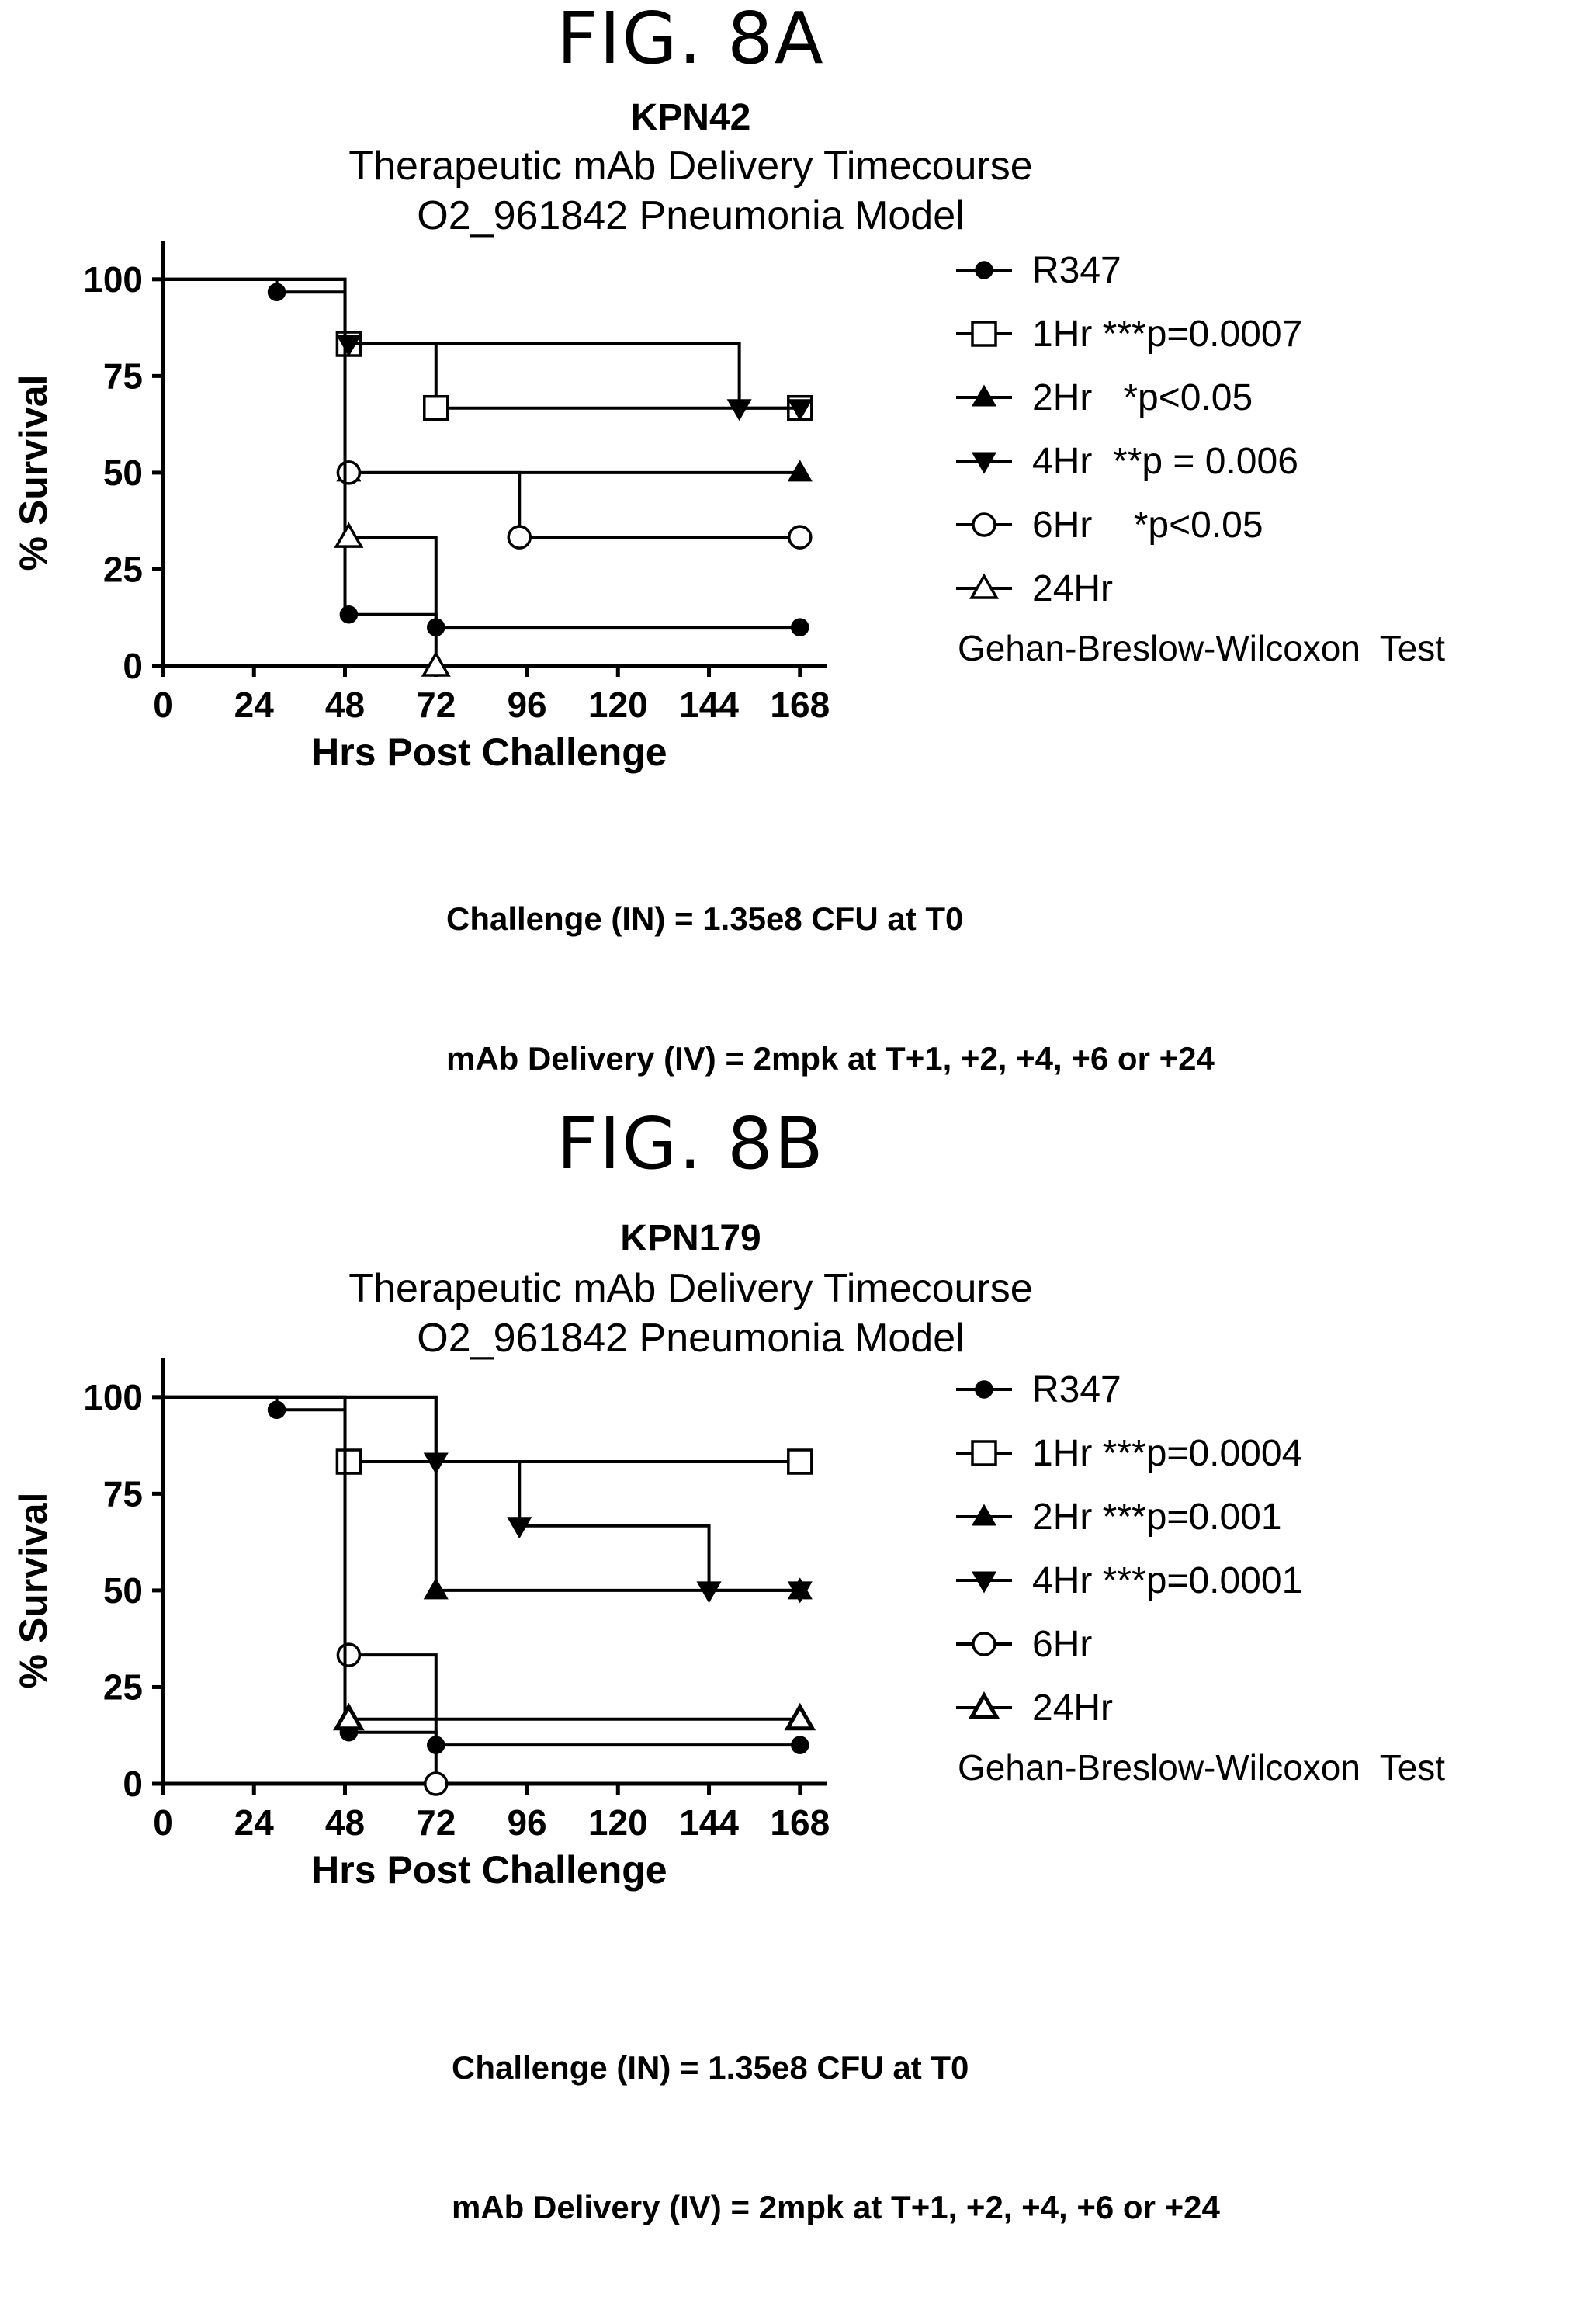 This screenshot has width=1570, height=2324. What do you see at coordinates (1127, 1453) in the screenshot?
I see `legend-entry: 1Hr ***p=0.0004` at bounding box center [1127, 1453].